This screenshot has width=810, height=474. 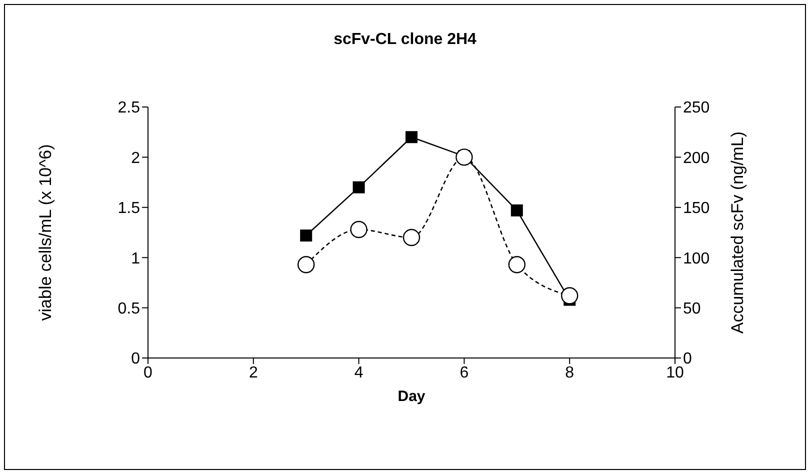 What do you see at coordinates (148, 373) in the screenshot?
I see `x-tick-label: 0` at bounding box center [148, 373].